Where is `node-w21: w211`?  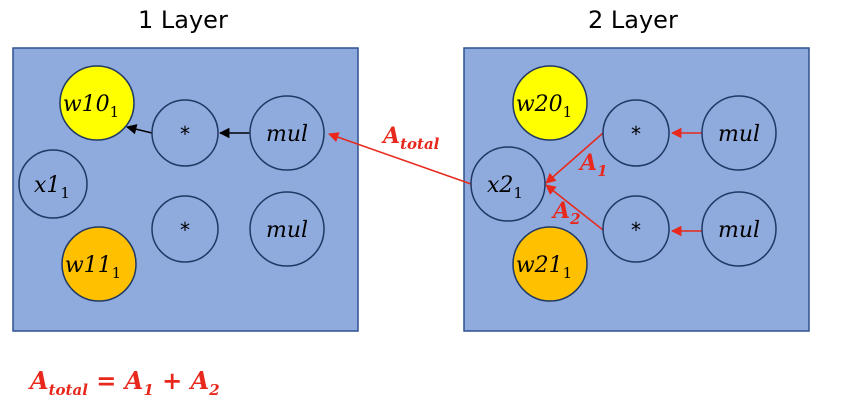
node-w21: w211 is located at coordinates (550, 264).